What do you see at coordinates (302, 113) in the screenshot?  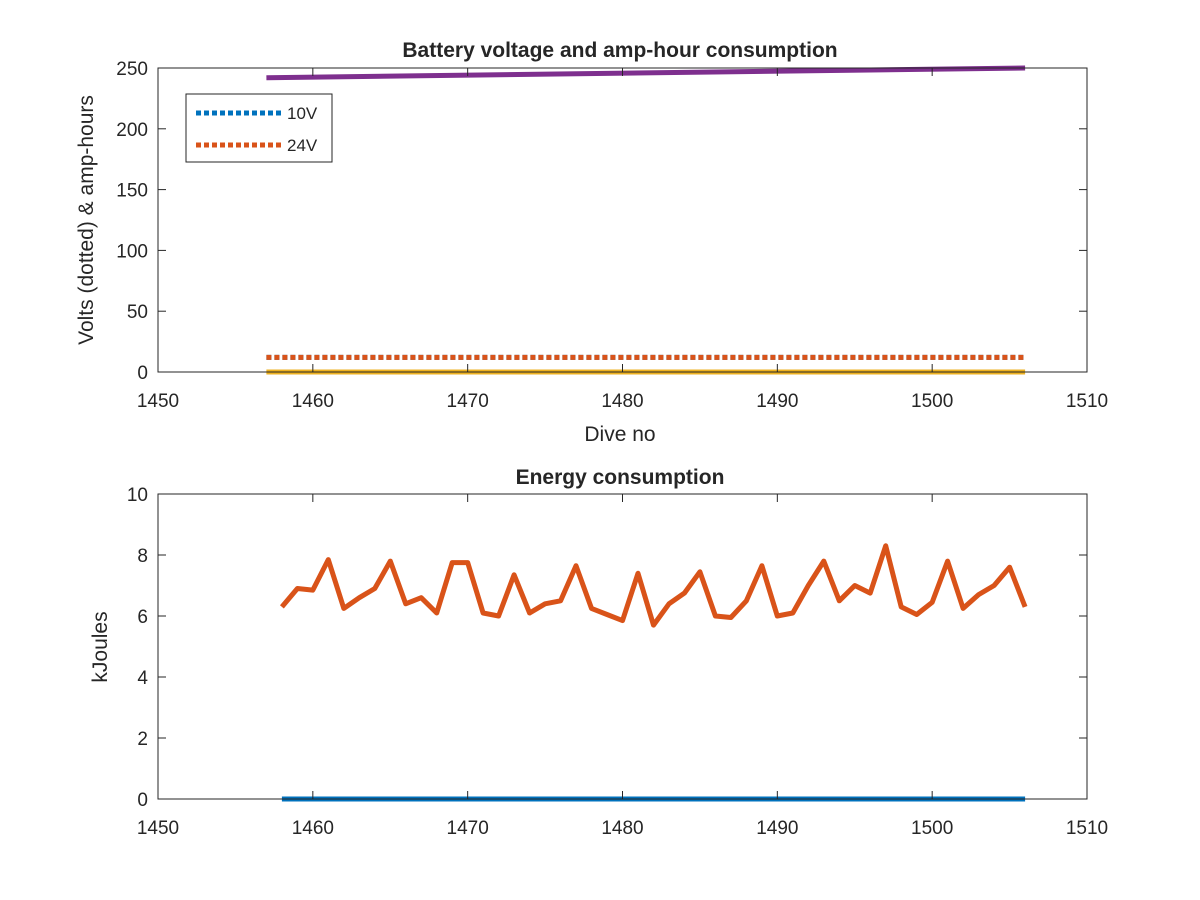 I see `legend-label-10v: 10V` at bounding box center [302, 113].